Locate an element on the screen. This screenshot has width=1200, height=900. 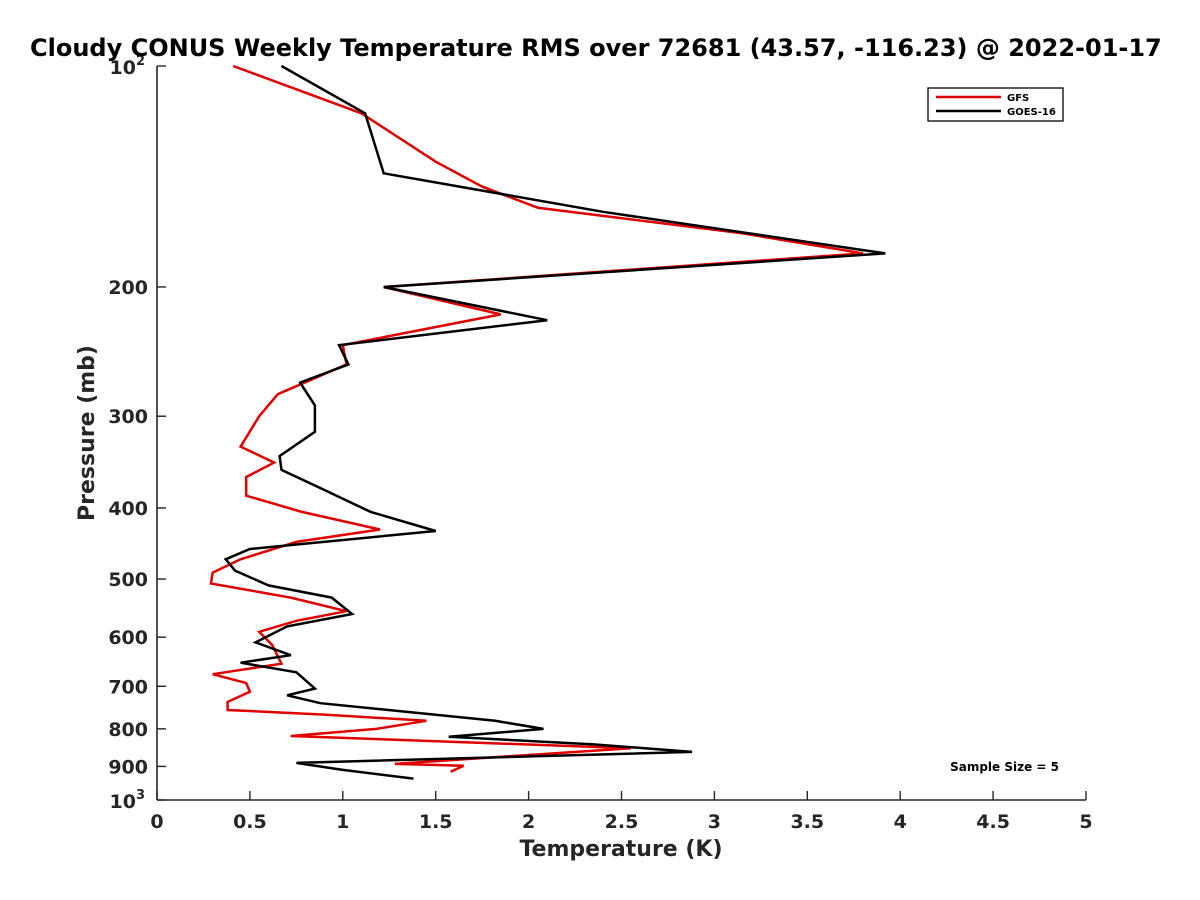
x-tick-label: 2.5 is located at coordinates (622, 822).